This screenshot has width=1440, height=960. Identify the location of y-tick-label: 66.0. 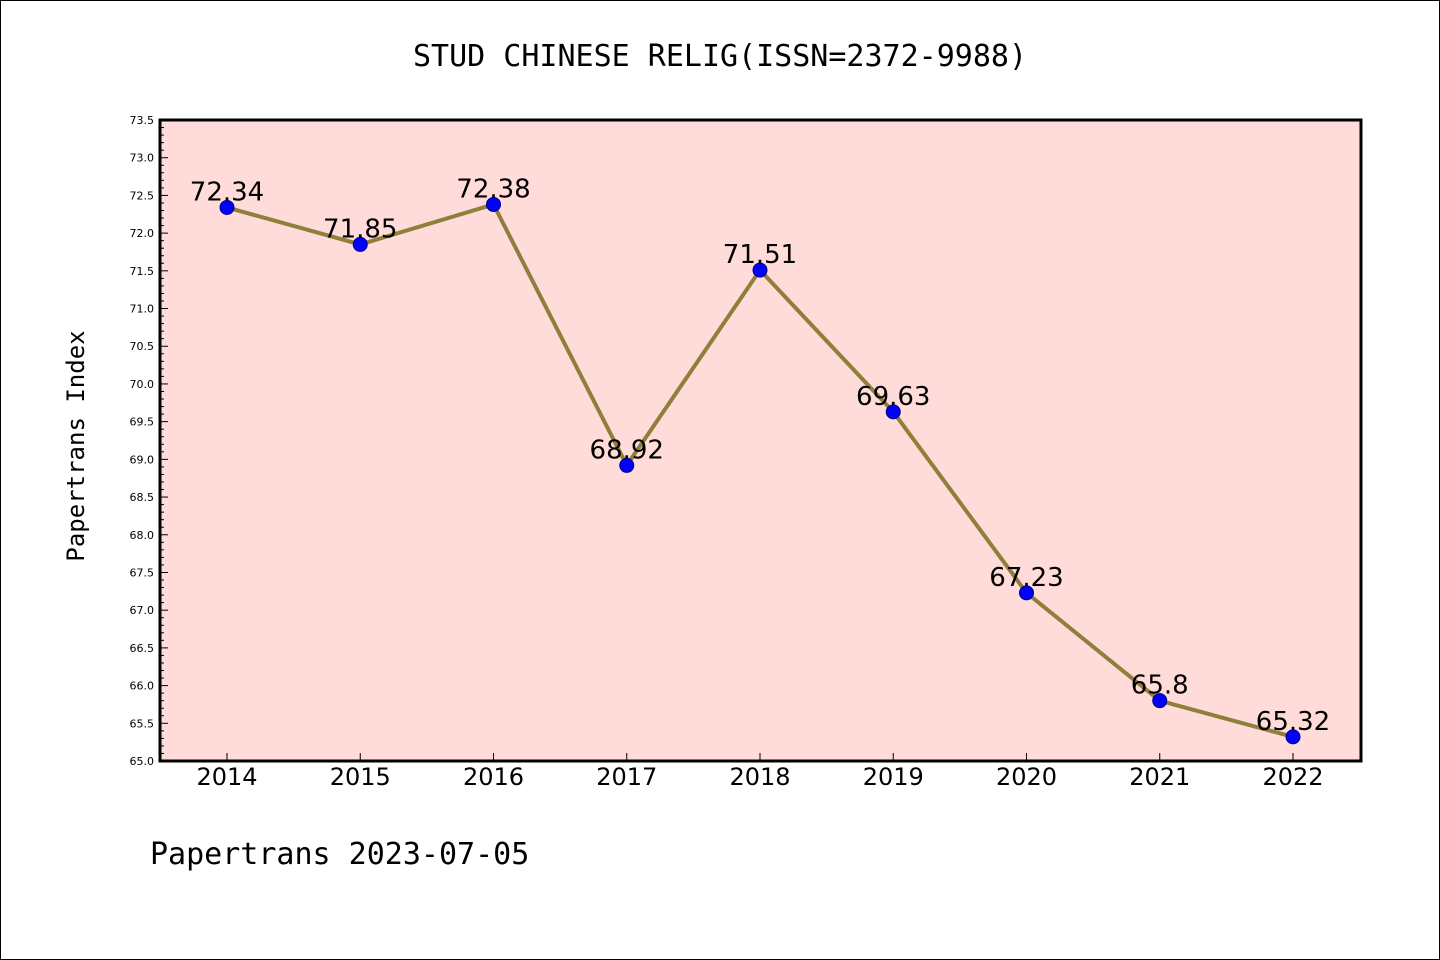
(142, 686).